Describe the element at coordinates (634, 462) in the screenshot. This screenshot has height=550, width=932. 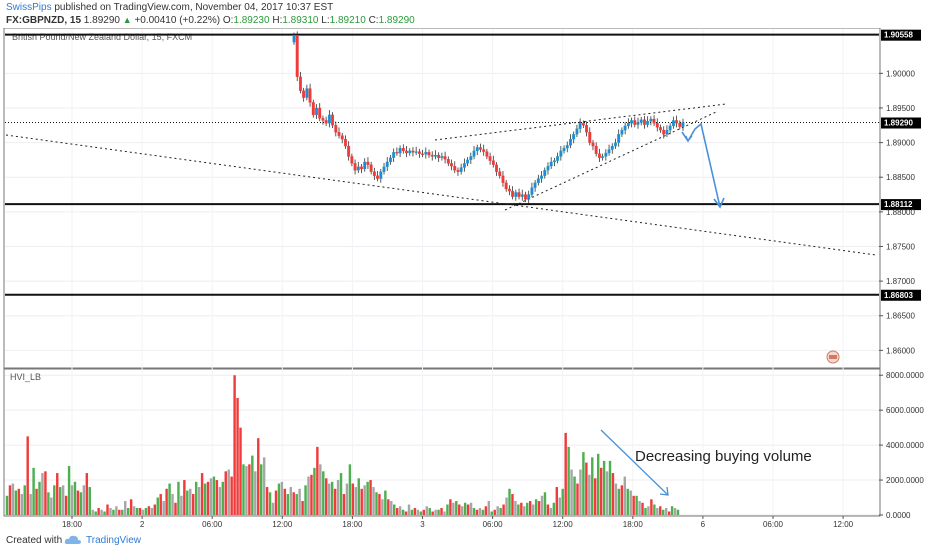
I see `decreasing-volume-arrow` at that location.